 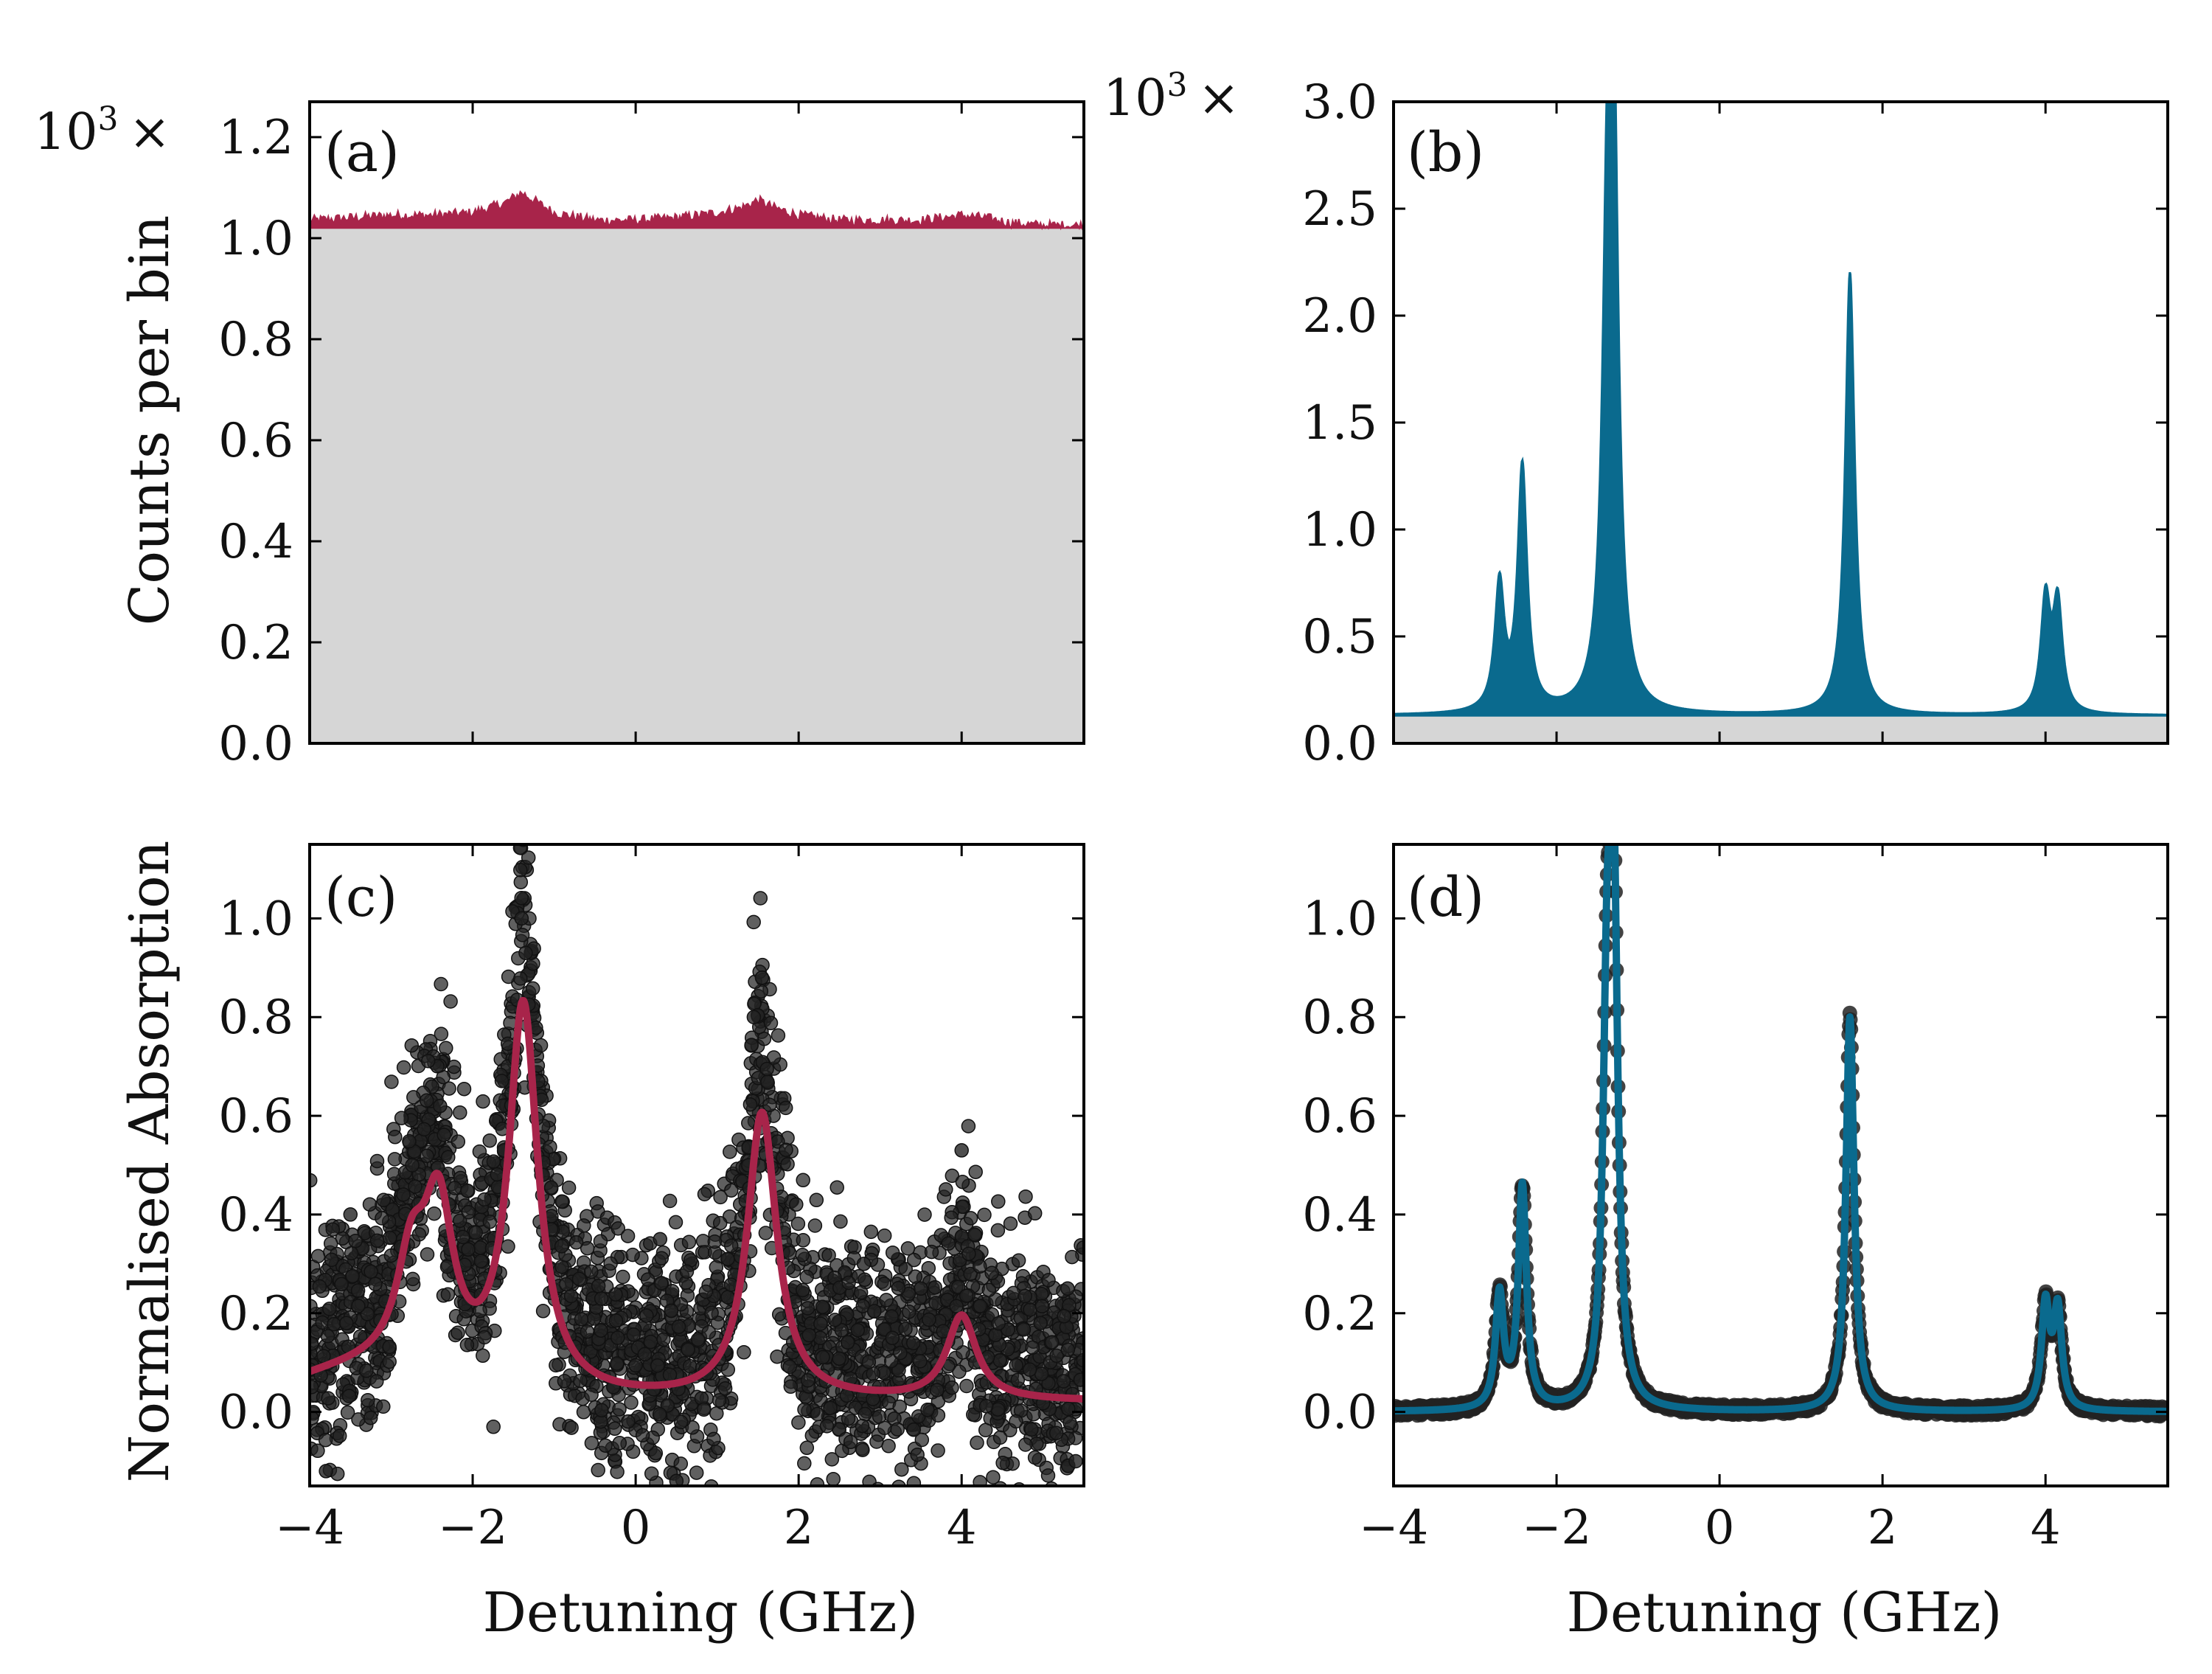 What do you see at coordinates (1393, 1528) in the screenshot?
I see `x-tick-label-d: −4` at bounding box center [1393, 1528].